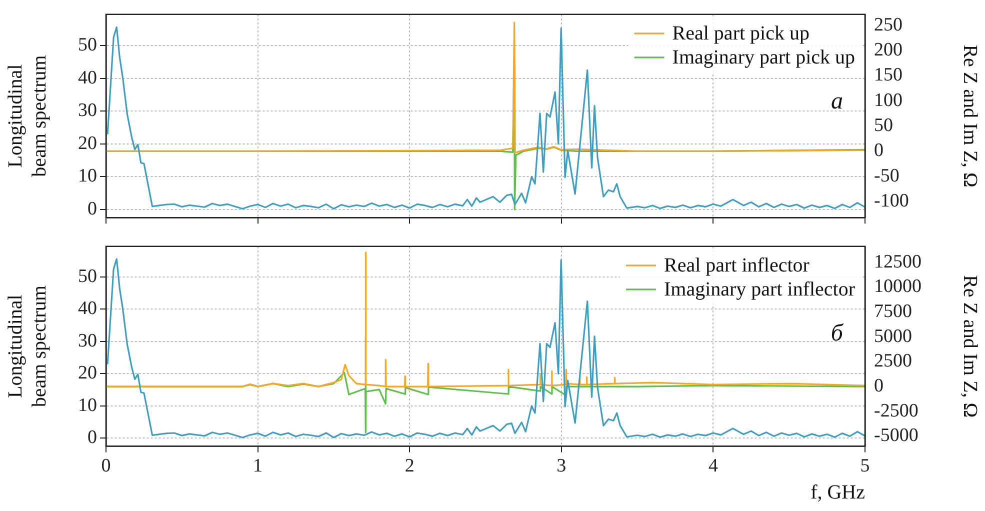  I want to click on x-tick-label: 3, so click(561, 466).